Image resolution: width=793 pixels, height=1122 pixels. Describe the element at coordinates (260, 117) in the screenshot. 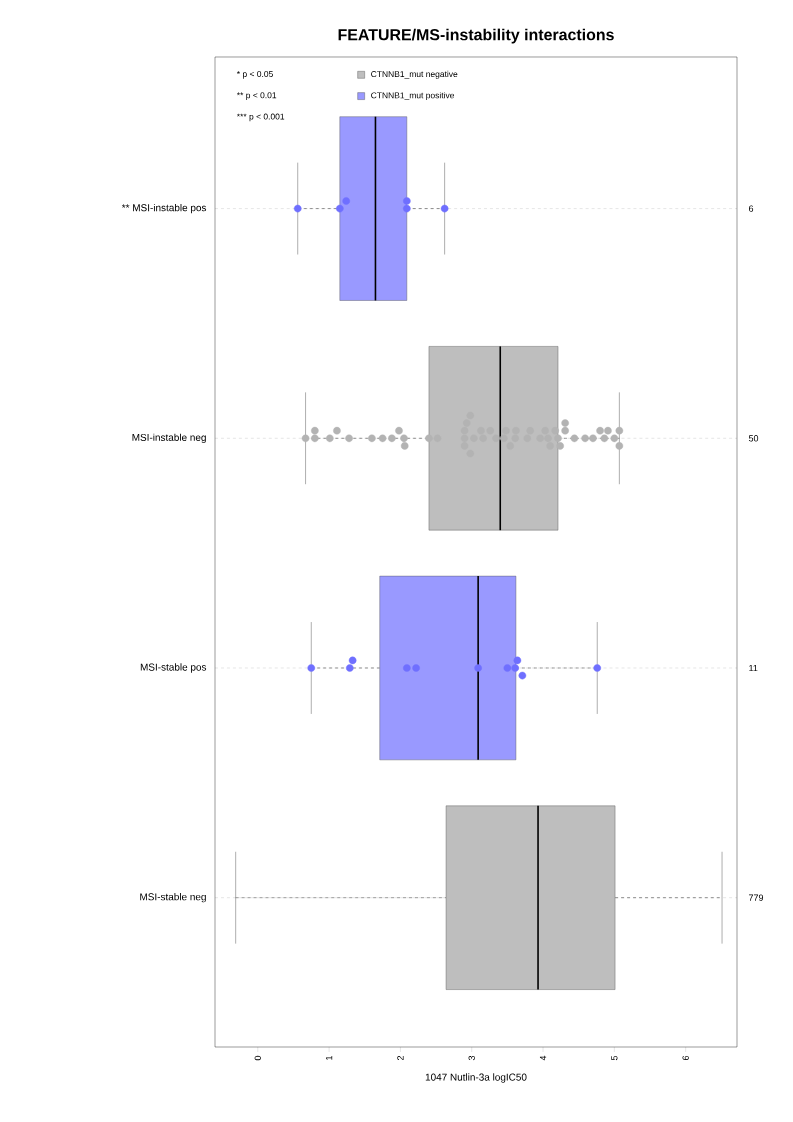

I see `annotation: *** p < 0.001` at that location.